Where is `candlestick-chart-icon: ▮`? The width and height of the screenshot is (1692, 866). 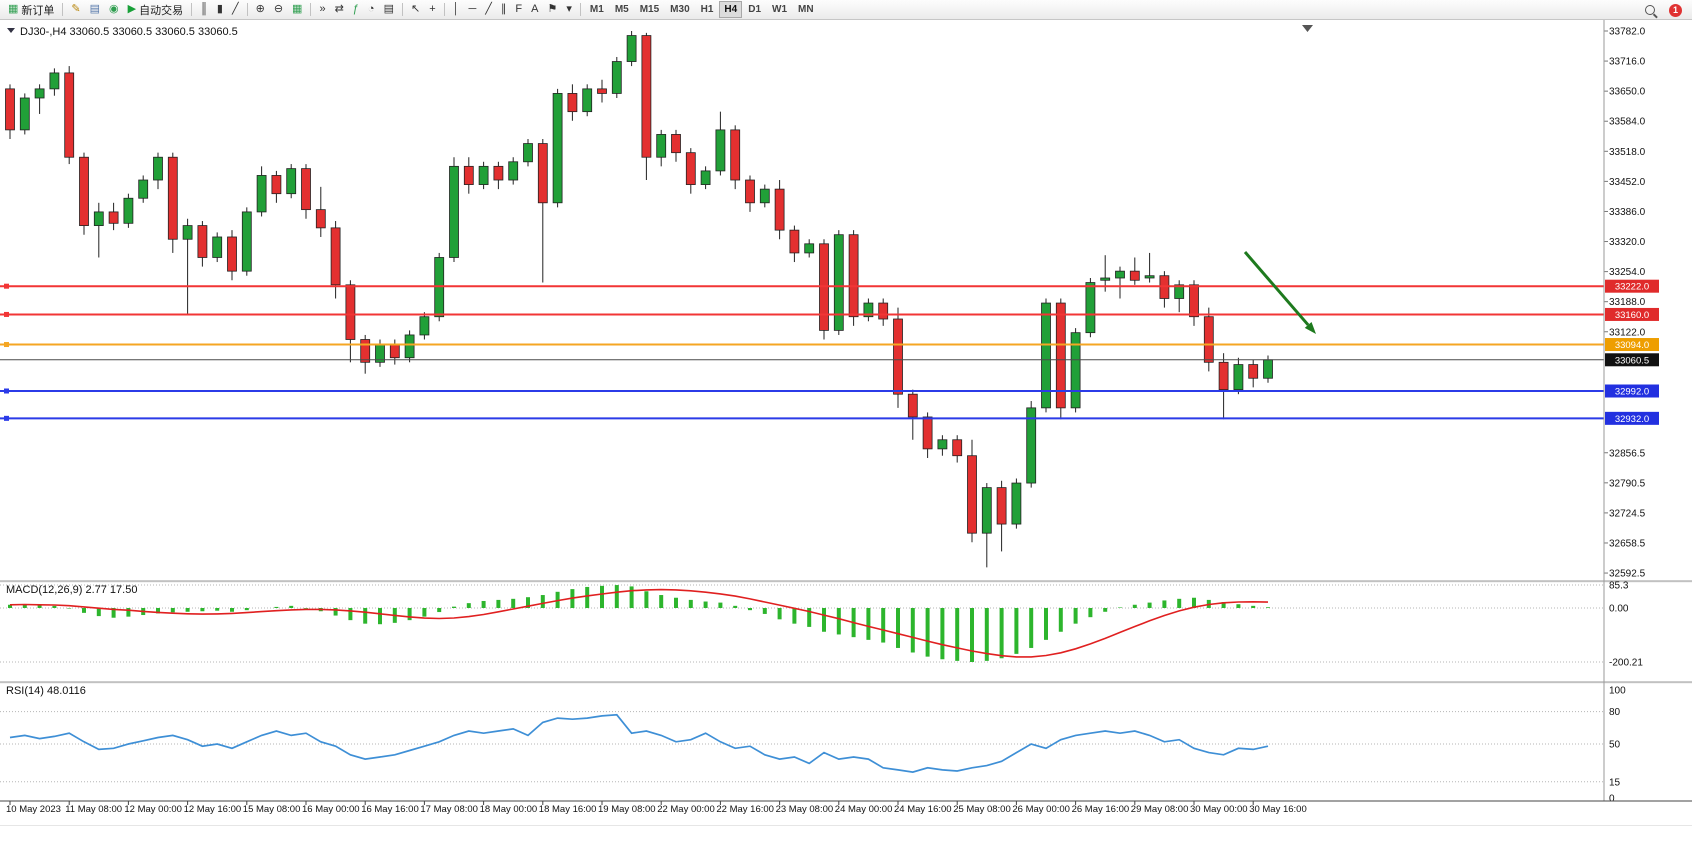 candlestick-chart-icon: ▮ is located at coordinates (219, 9).